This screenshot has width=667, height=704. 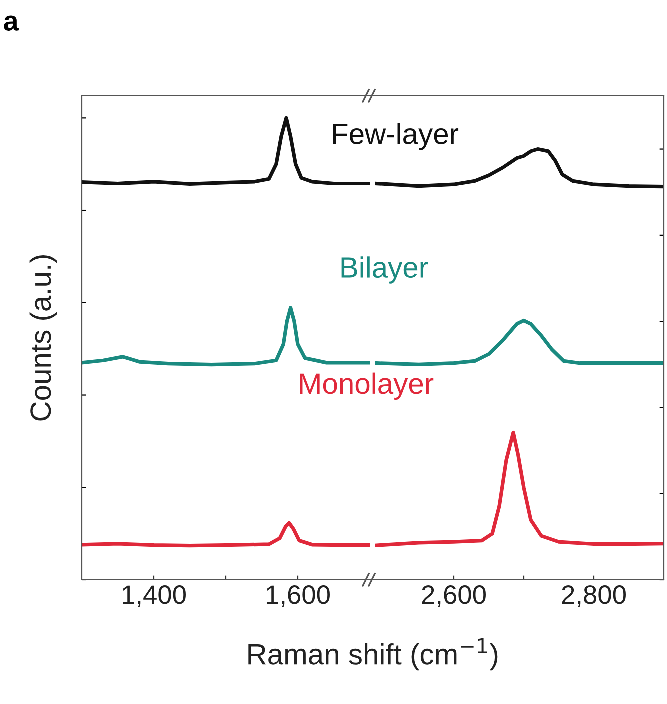 What do you see at coordinates (298, 597) in the screenshot?
I see `x-tick-label: 1,600` at bounding box center [298, 597].